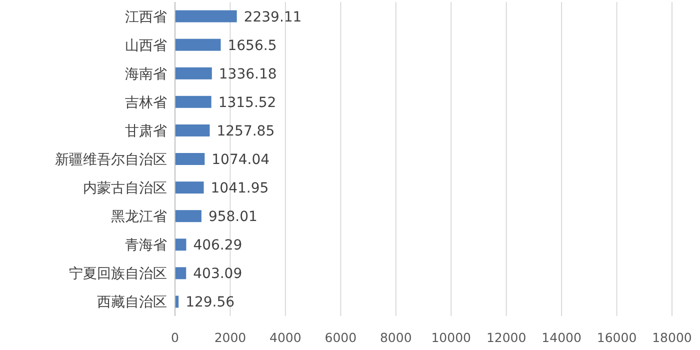 The height and width of the screenshot is (350, 700). I want to click on y-tick-label: 宁夏回族自治区, so click(118, 274).